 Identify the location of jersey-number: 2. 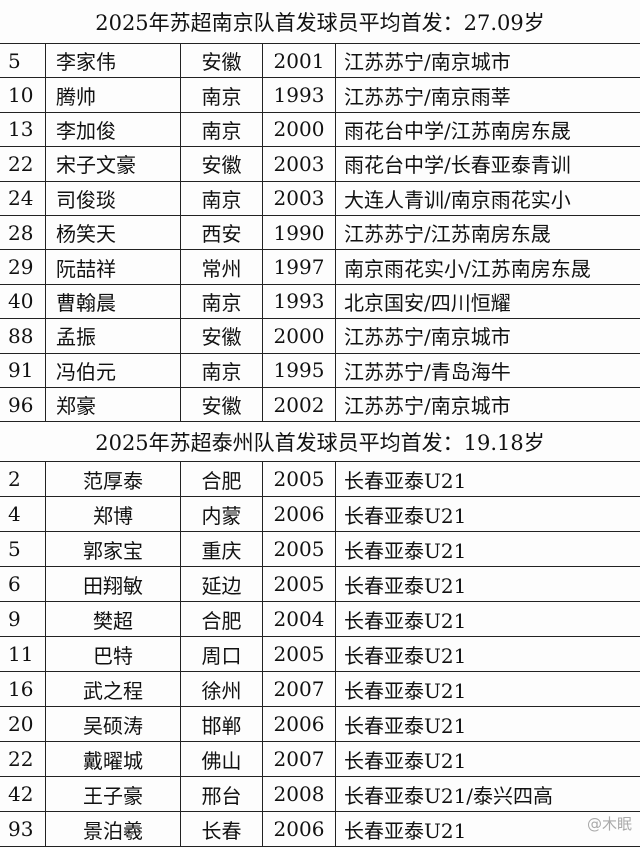
(14, 479).